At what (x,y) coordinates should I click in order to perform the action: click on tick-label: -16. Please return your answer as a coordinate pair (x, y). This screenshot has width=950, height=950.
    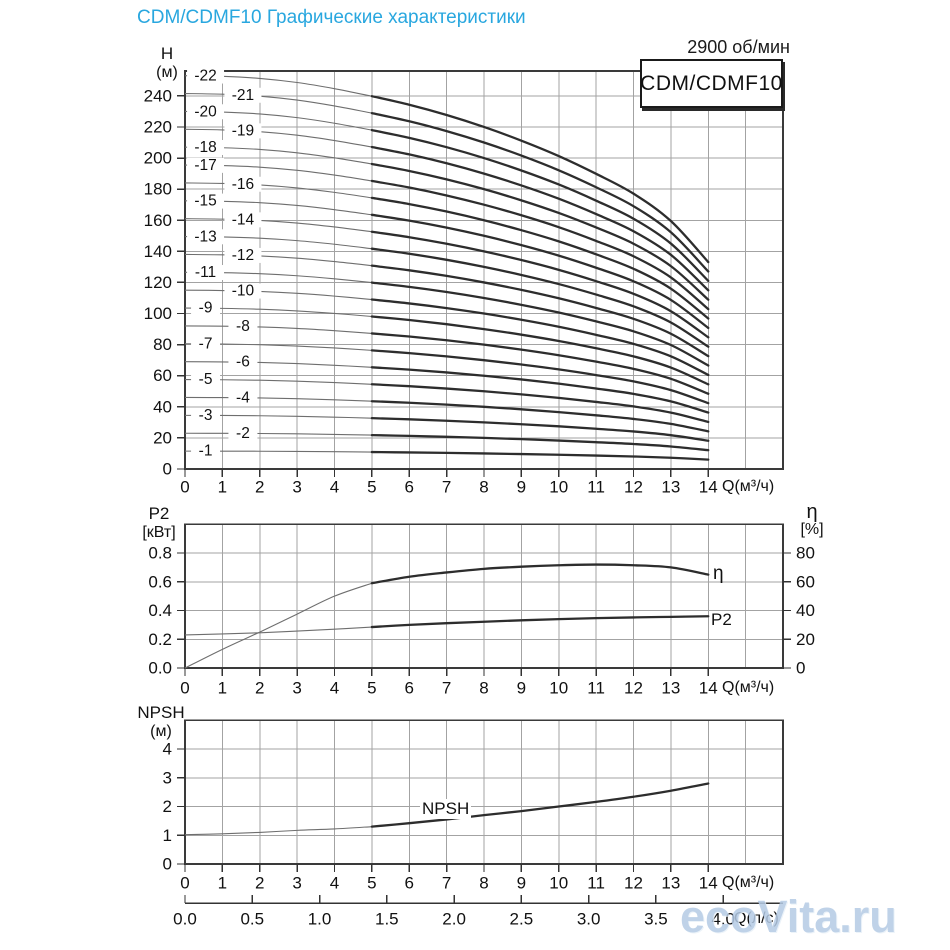
    Looking at the image, I should click on (243, 184).